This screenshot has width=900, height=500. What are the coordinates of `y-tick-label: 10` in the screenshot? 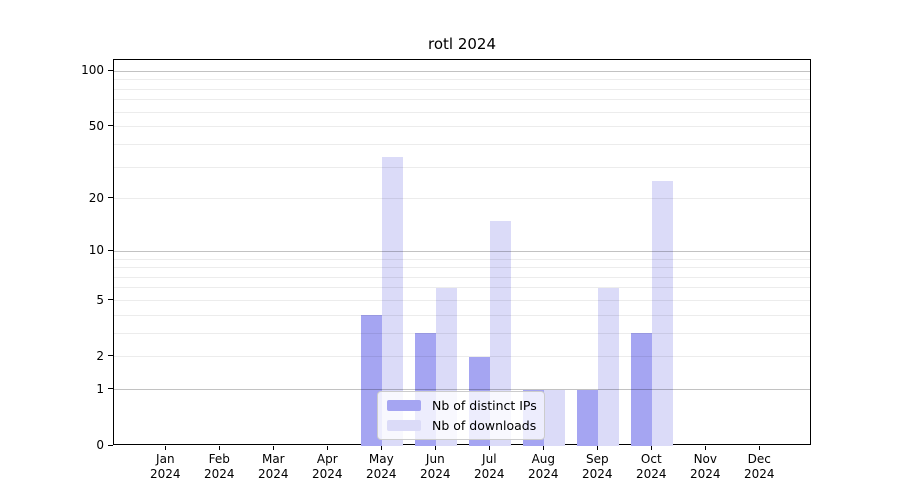 It's located at (96, 250).